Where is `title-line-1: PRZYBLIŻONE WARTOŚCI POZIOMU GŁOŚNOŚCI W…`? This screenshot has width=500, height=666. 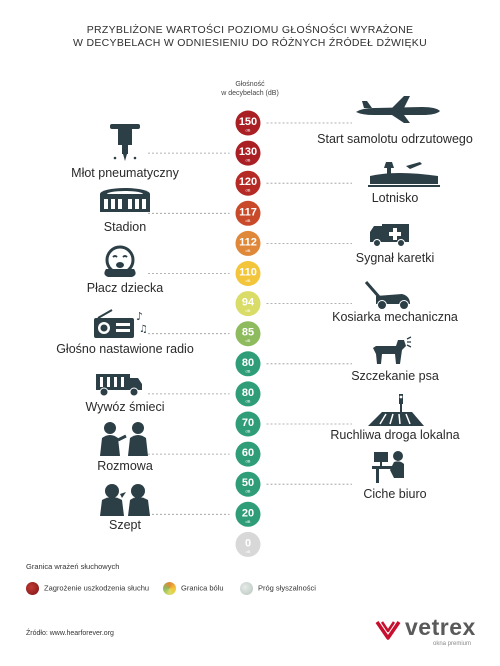 title-line-1: PRZYBLIŻONE WARTOŚCI POZIOMU GŁOŚNOŚCI W… is located at coordinates (250, 30).